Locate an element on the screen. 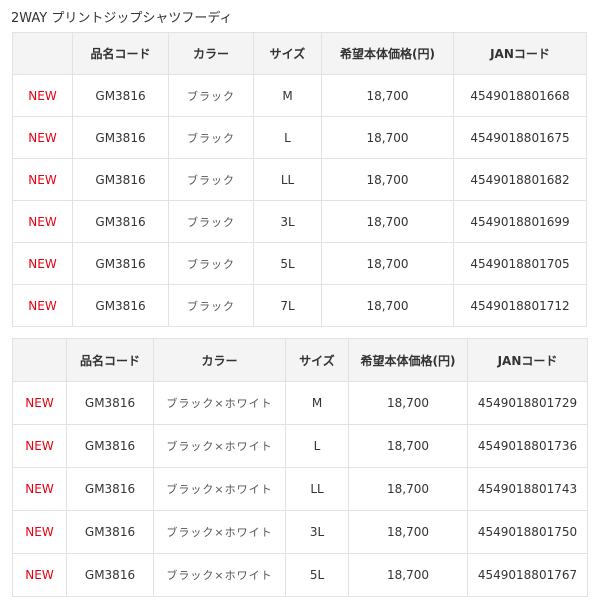 The height and width of the screenshot is (600, 600). jan-cell: 4549018801705 is located at coordinates (520, 263).